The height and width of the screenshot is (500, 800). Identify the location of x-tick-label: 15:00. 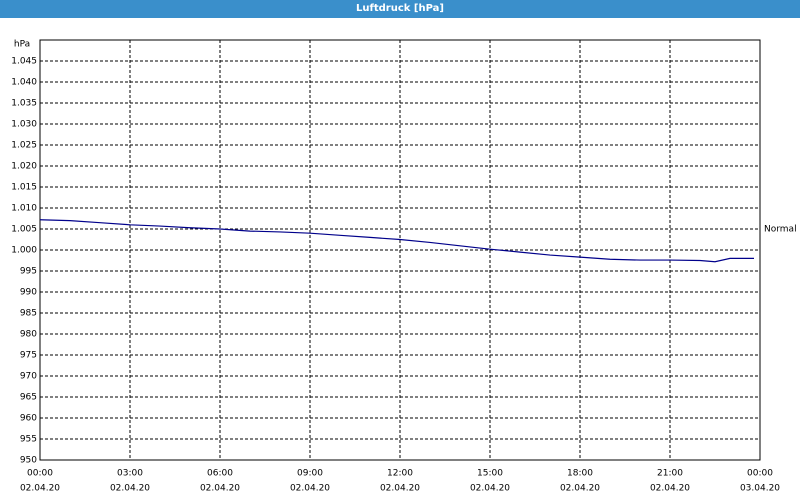
(490, 474).